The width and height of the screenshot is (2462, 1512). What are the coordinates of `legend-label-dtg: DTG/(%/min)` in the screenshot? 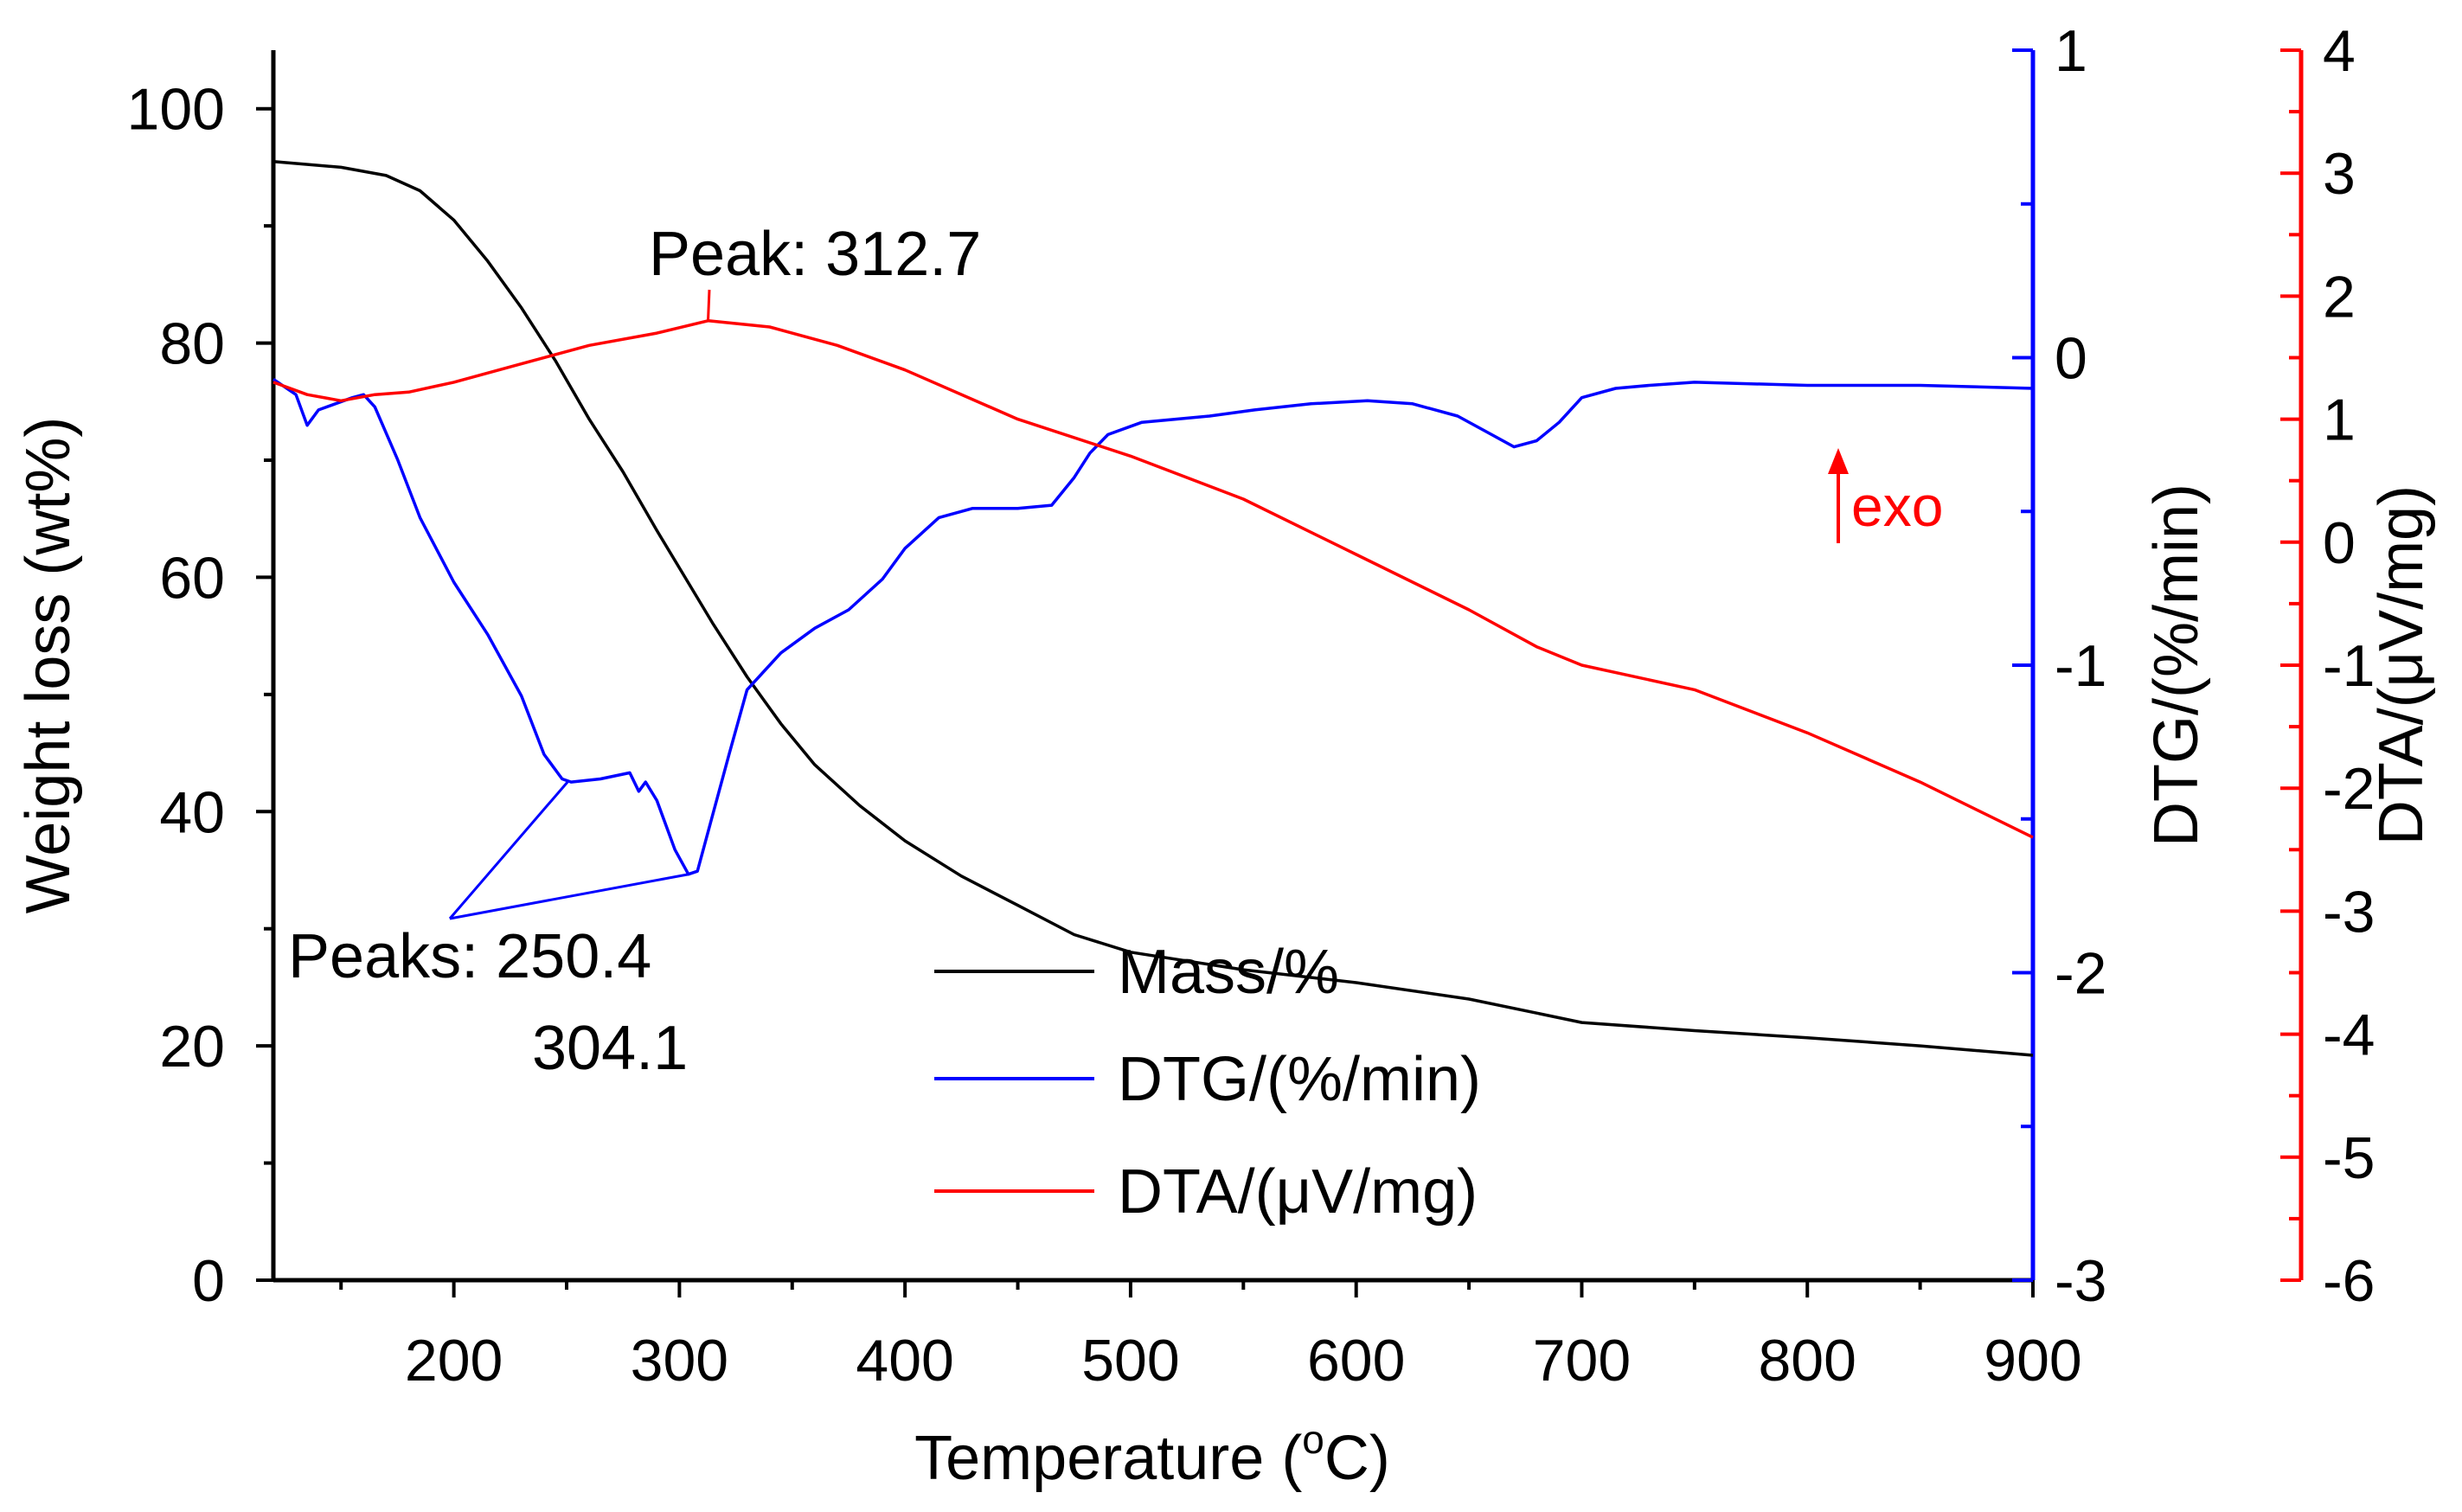 It's located at (1299, 1079).